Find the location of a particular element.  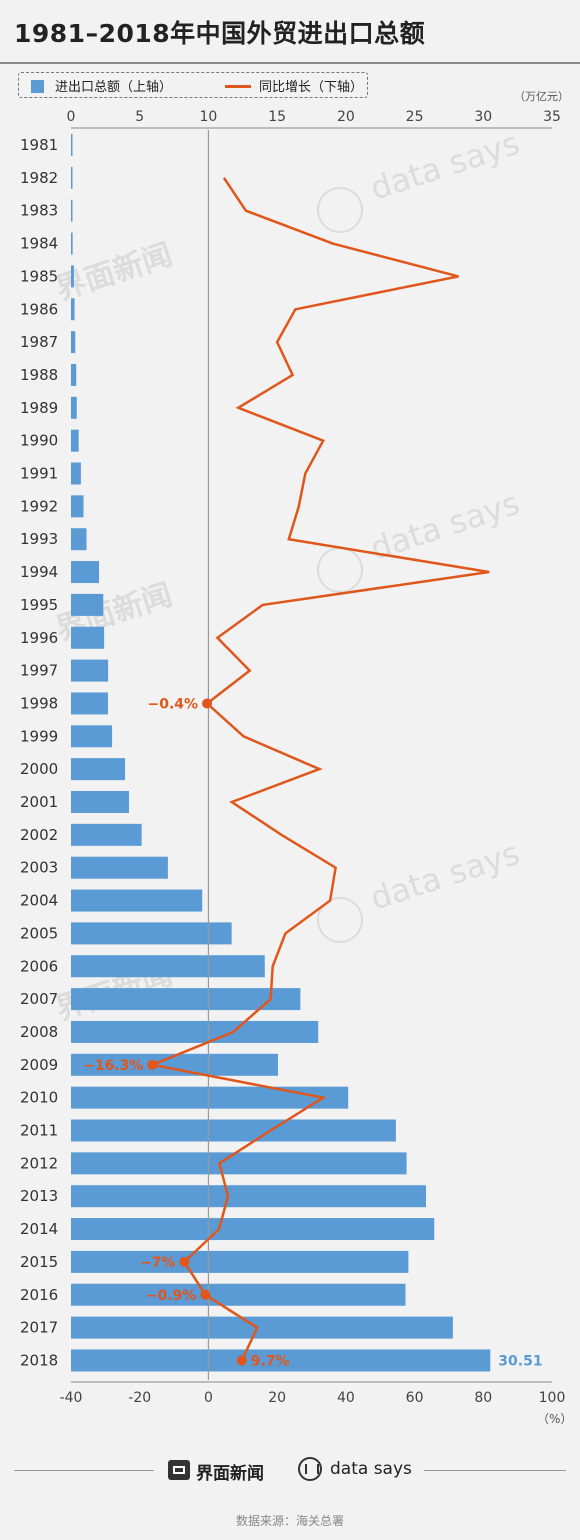

annotation-dot-2018 is located at coordinates (241, 1360).